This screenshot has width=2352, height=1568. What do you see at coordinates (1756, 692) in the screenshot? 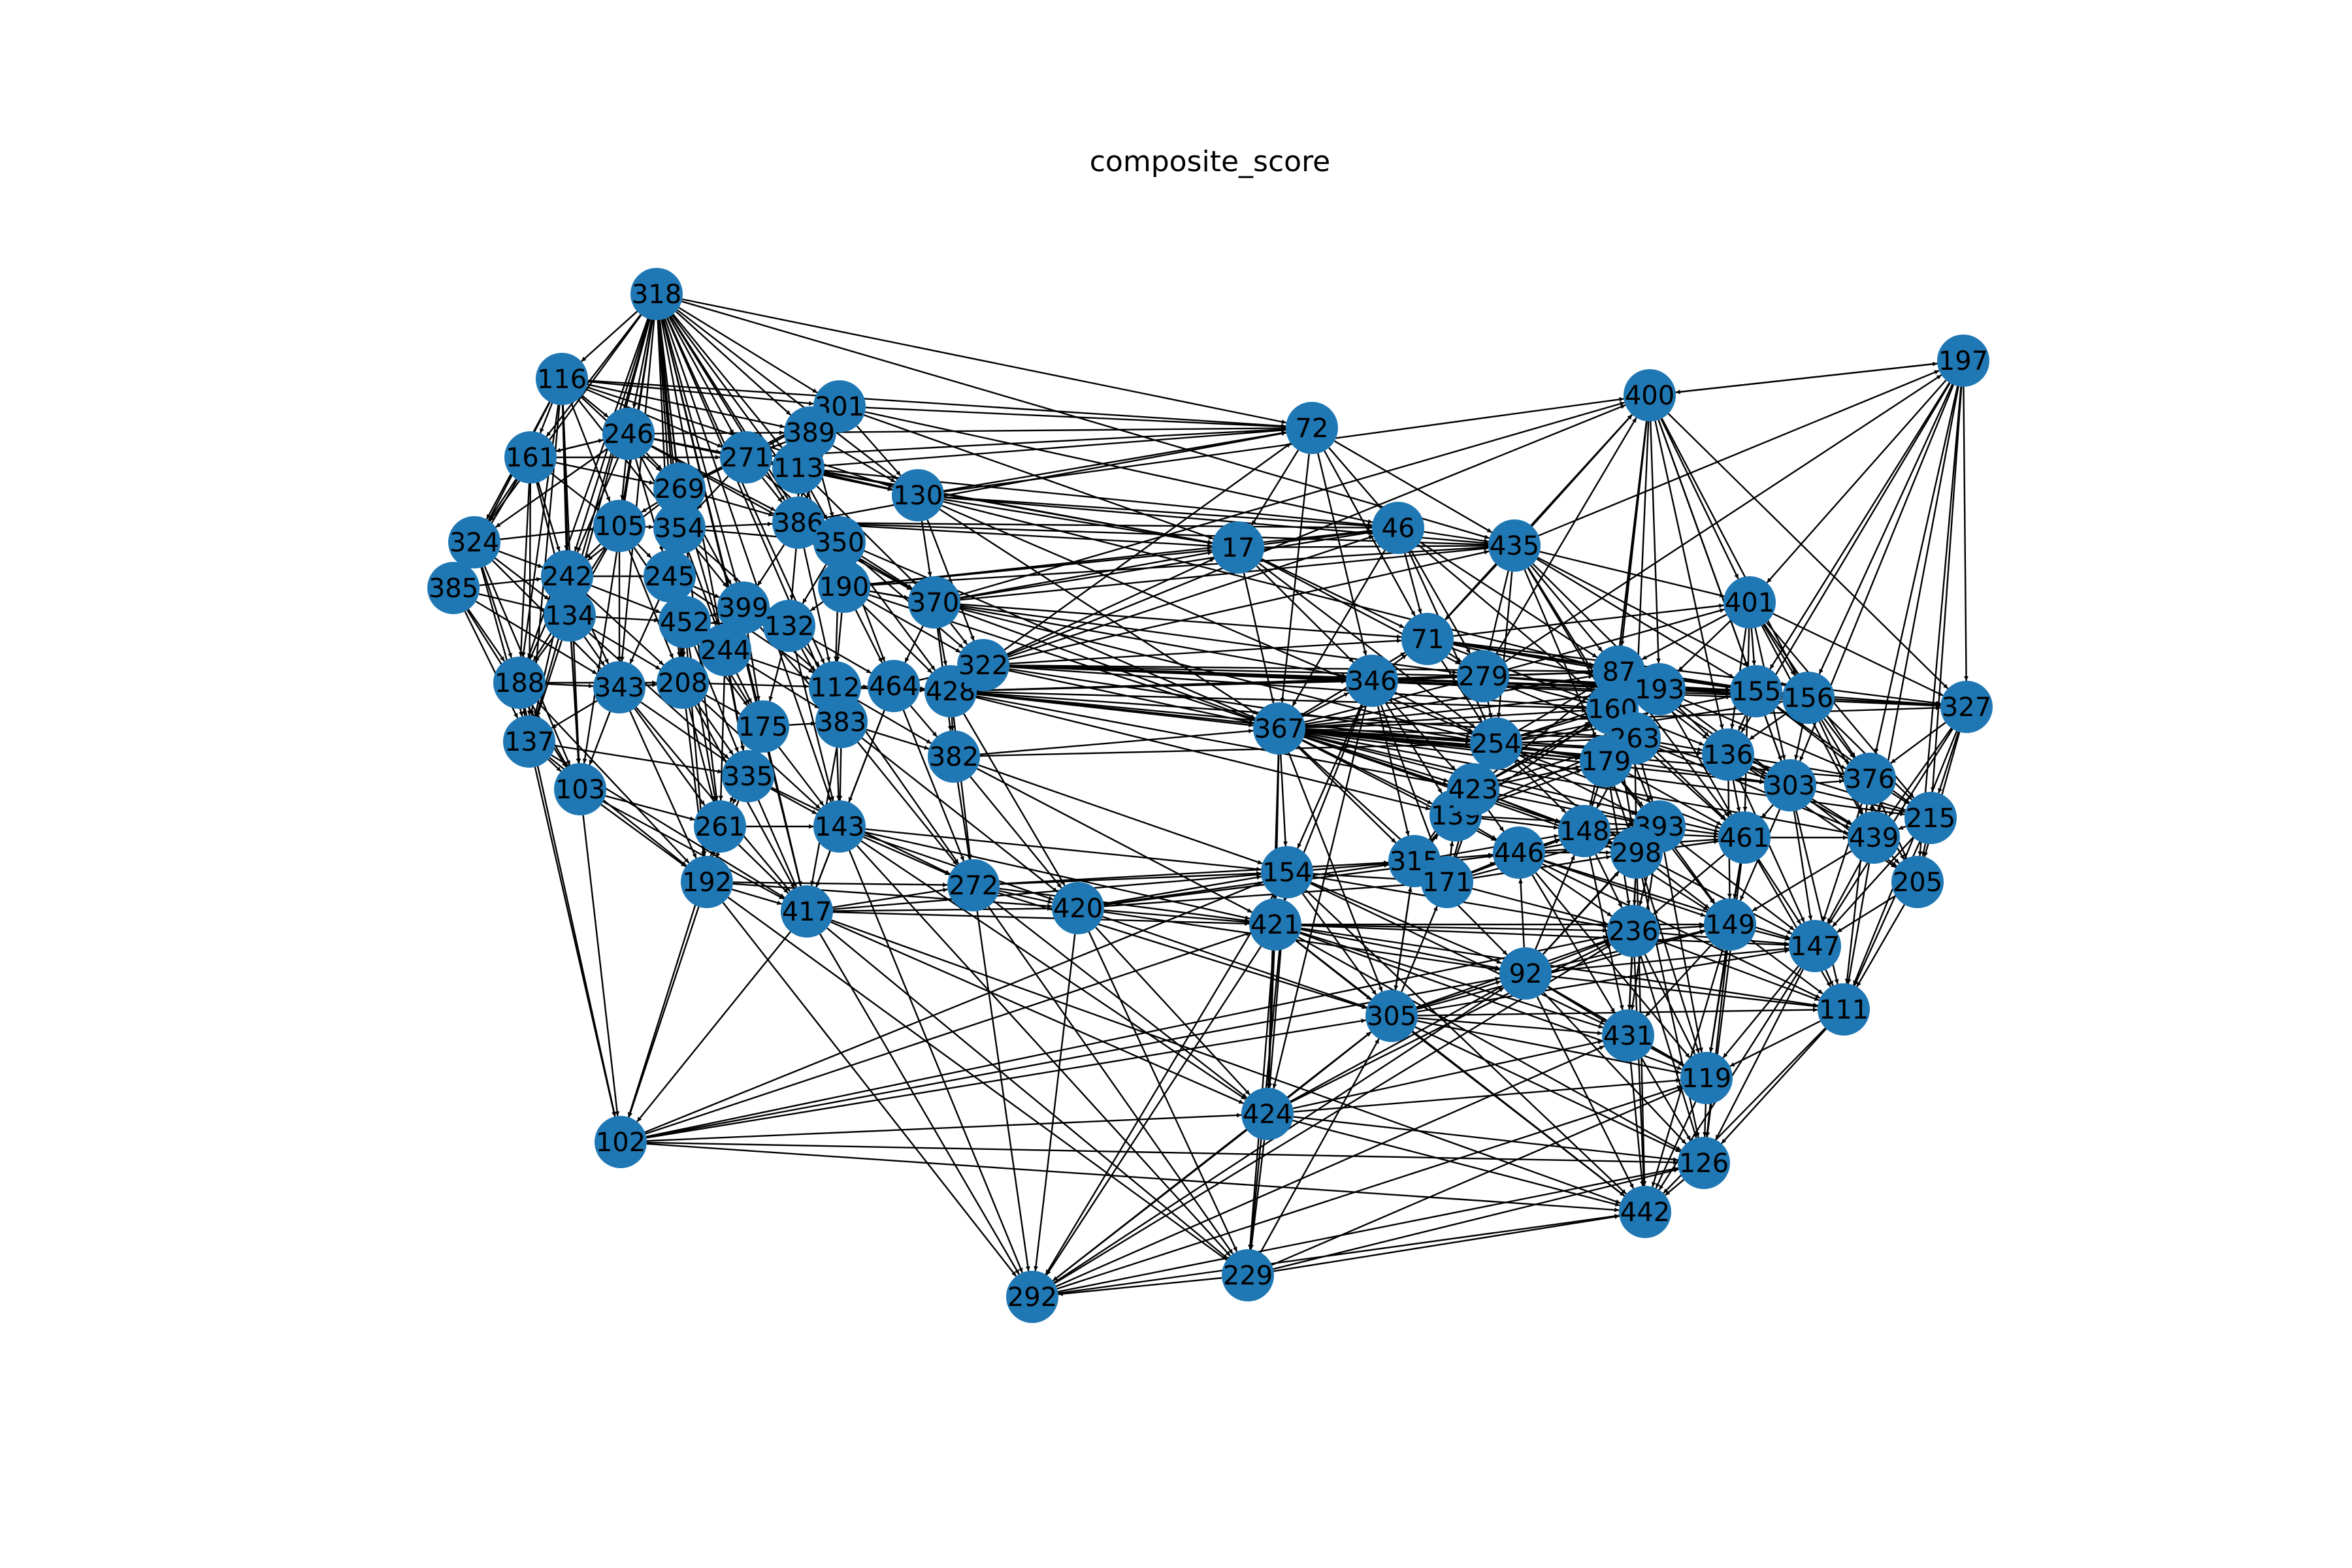
I see `node-label: 155` at bounding box center [1756, 692].